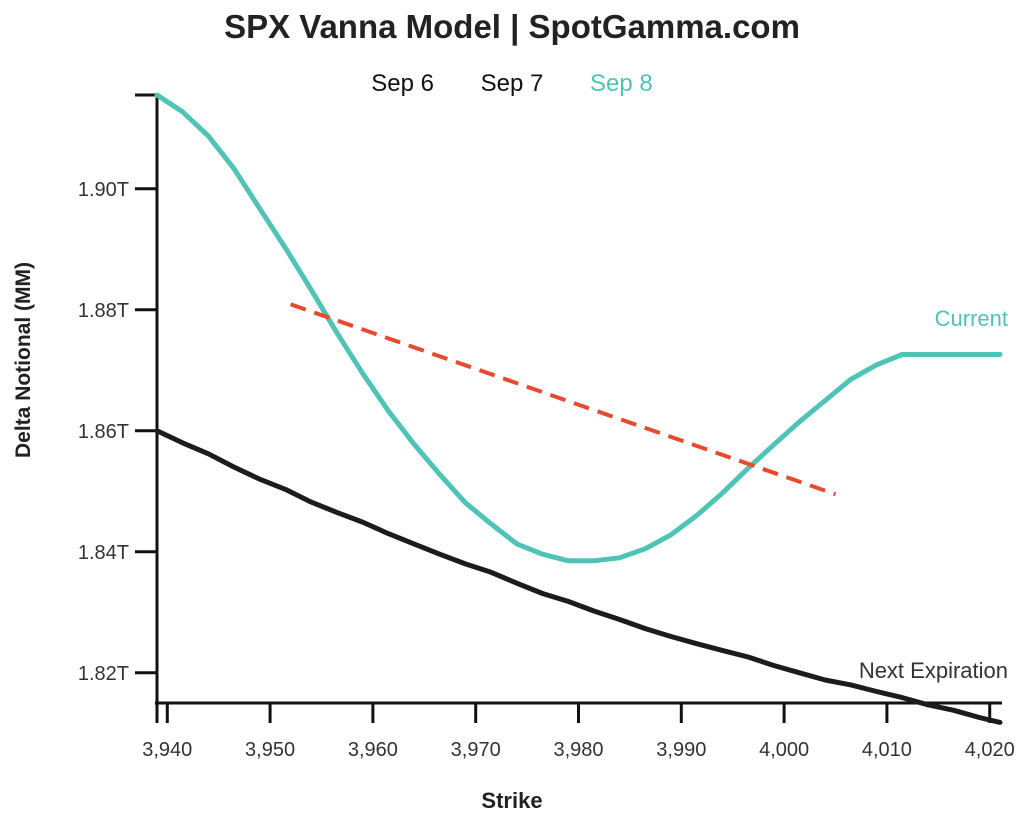 The image size is (1024, 821). Describe the element at coordinates (971, 318) in the screenshot. I see `annotation-current: Current` at that location.